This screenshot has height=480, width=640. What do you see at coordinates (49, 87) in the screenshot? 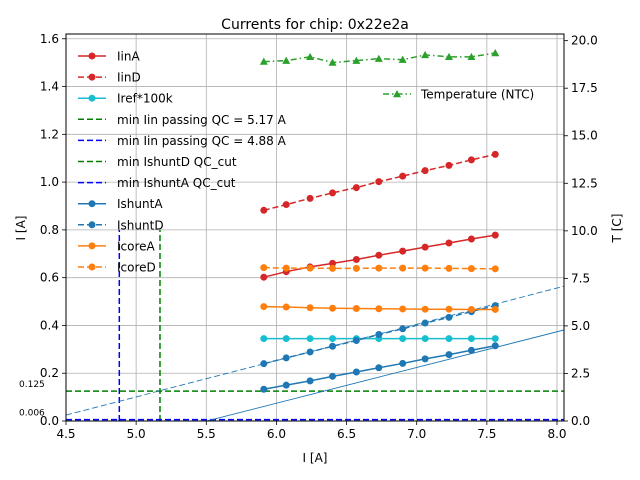
I see `y-tick-label: 1.4` at bounding box center [49, 87].